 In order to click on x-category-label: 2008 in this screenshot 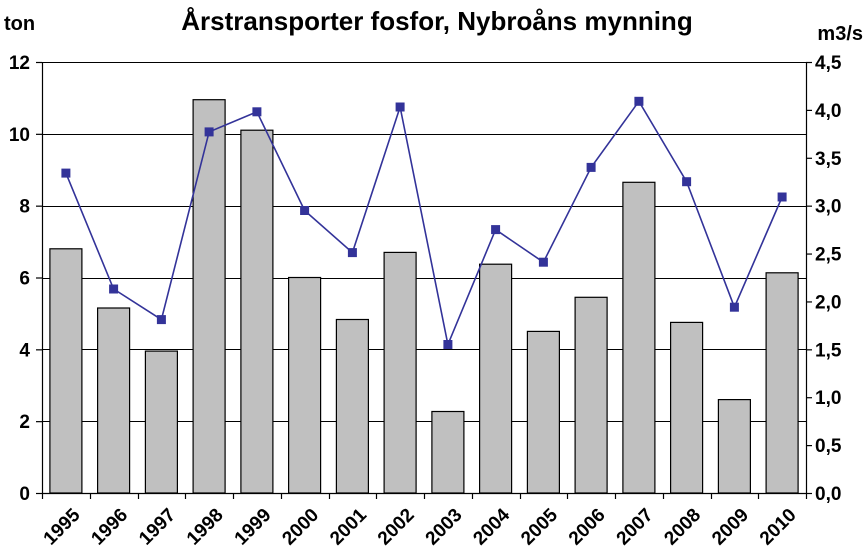, I will do `click(682, 527)`.